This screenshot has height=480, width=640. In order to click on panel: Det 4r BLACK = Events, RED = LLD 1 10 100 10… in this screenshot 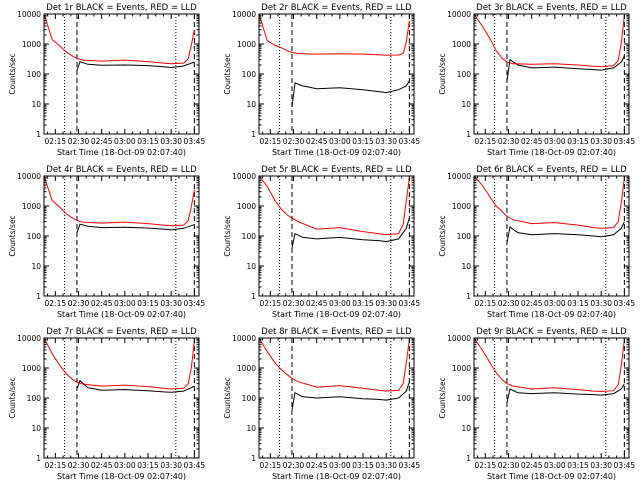, I will do `click(106, 242)`.